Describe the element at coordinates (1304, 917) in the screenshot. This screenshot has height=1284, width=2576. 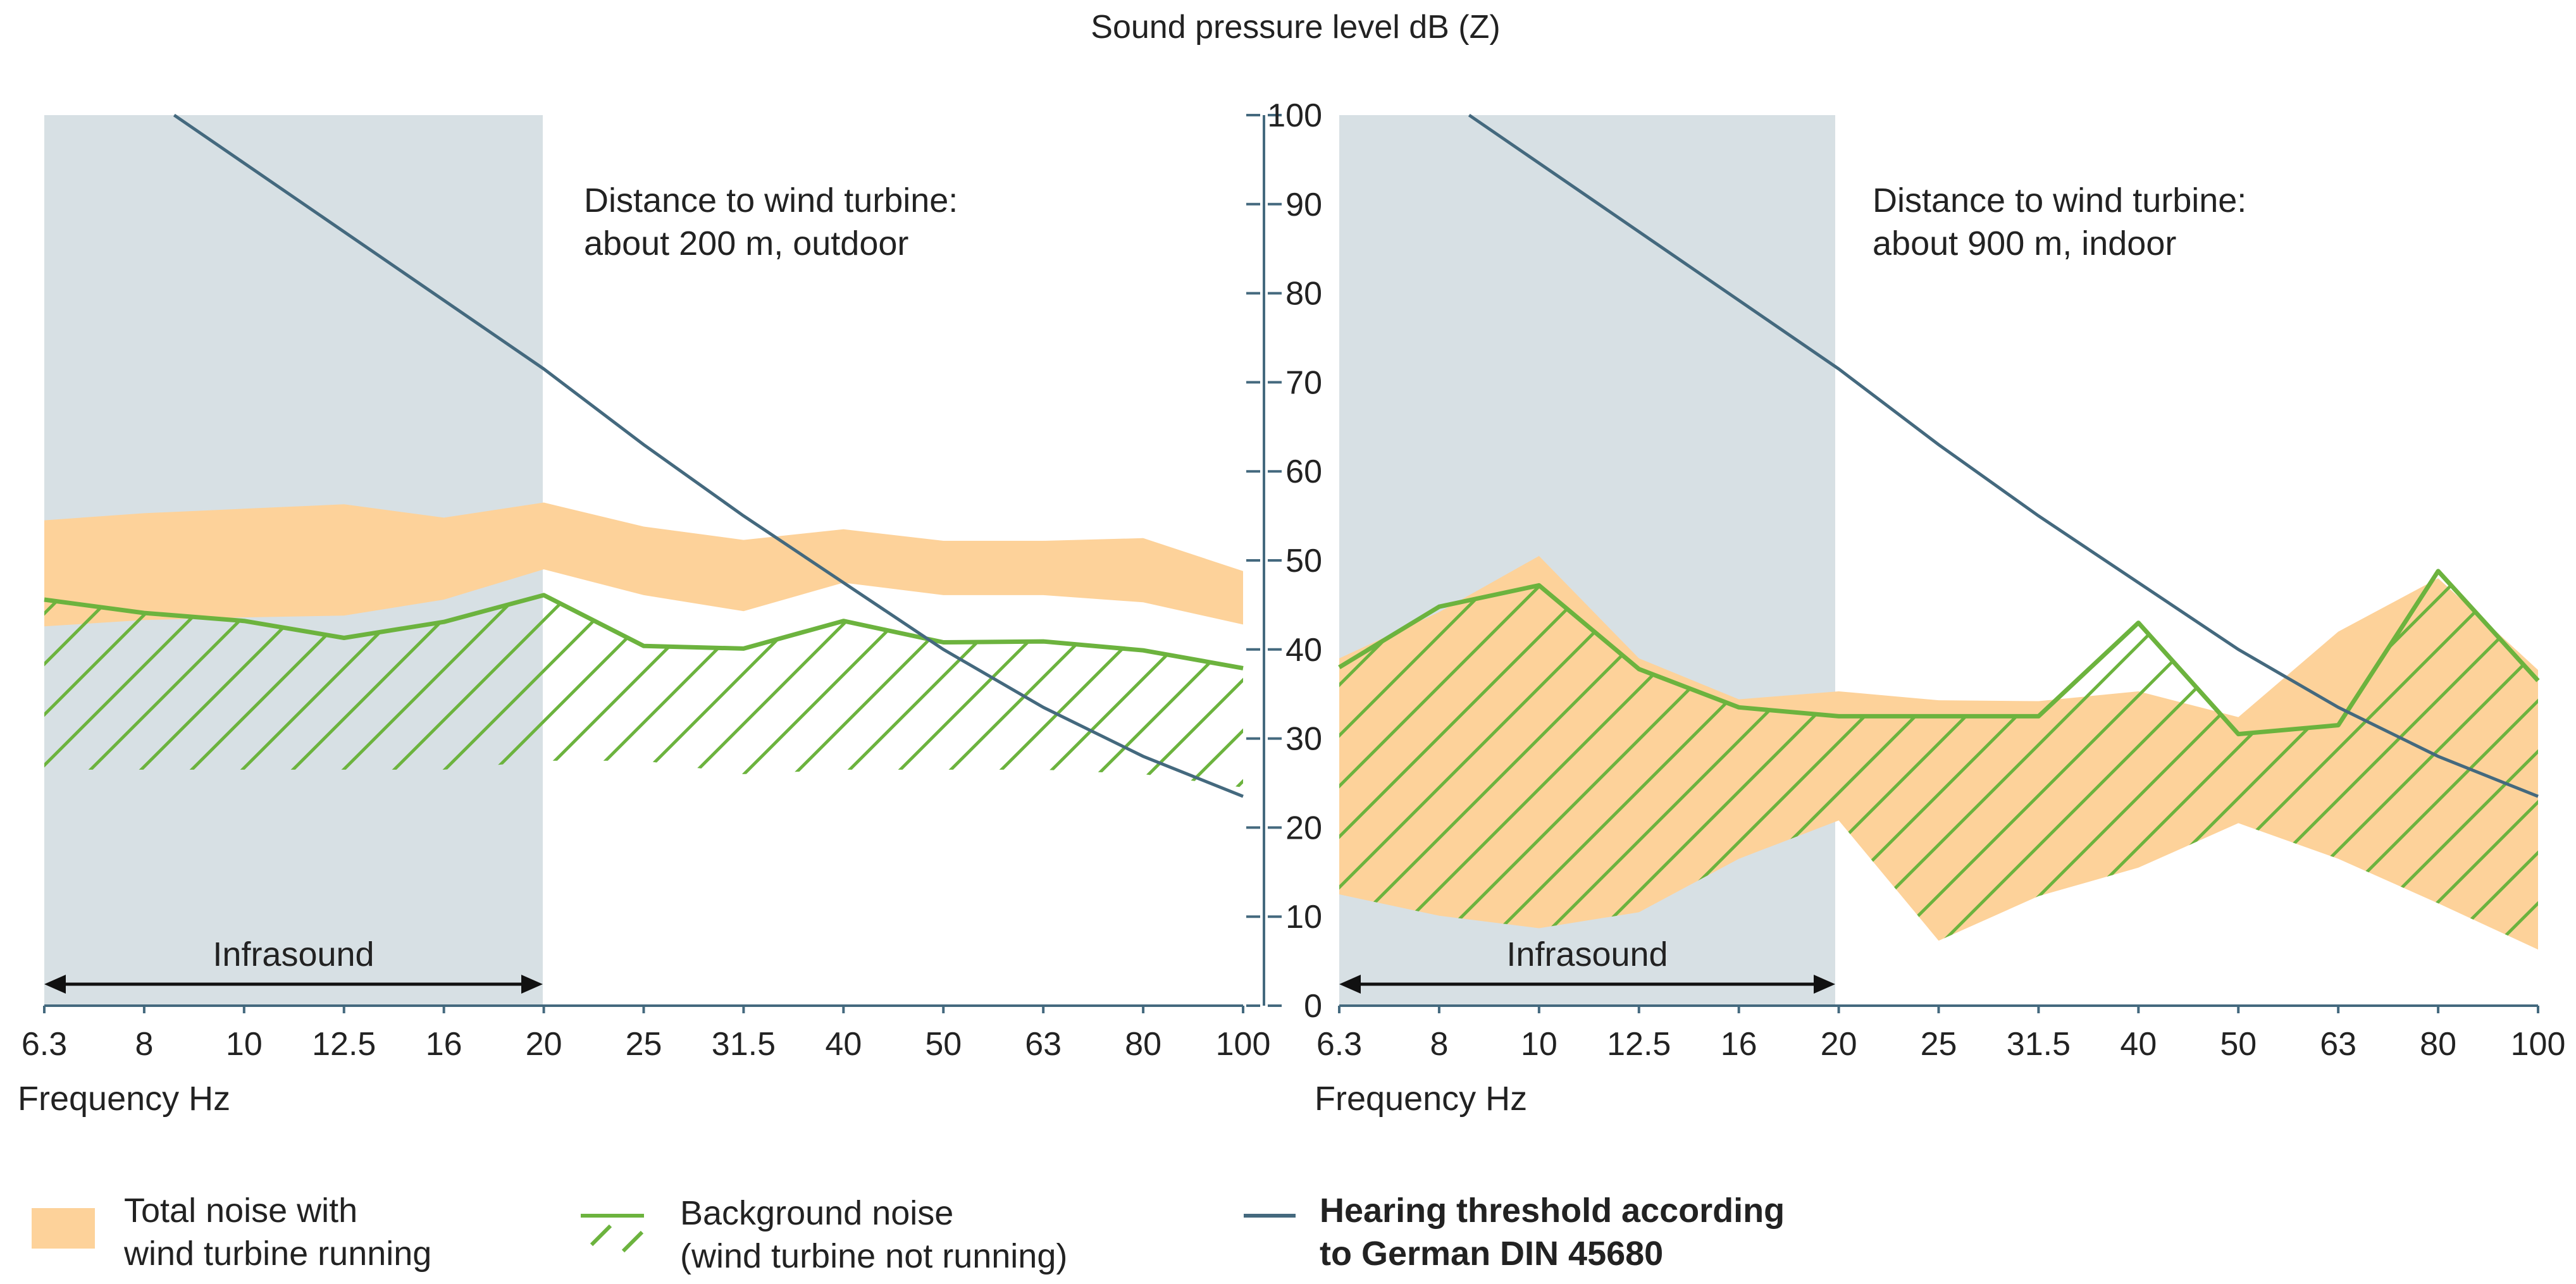
I see `y-tick-label: 10` at that location.